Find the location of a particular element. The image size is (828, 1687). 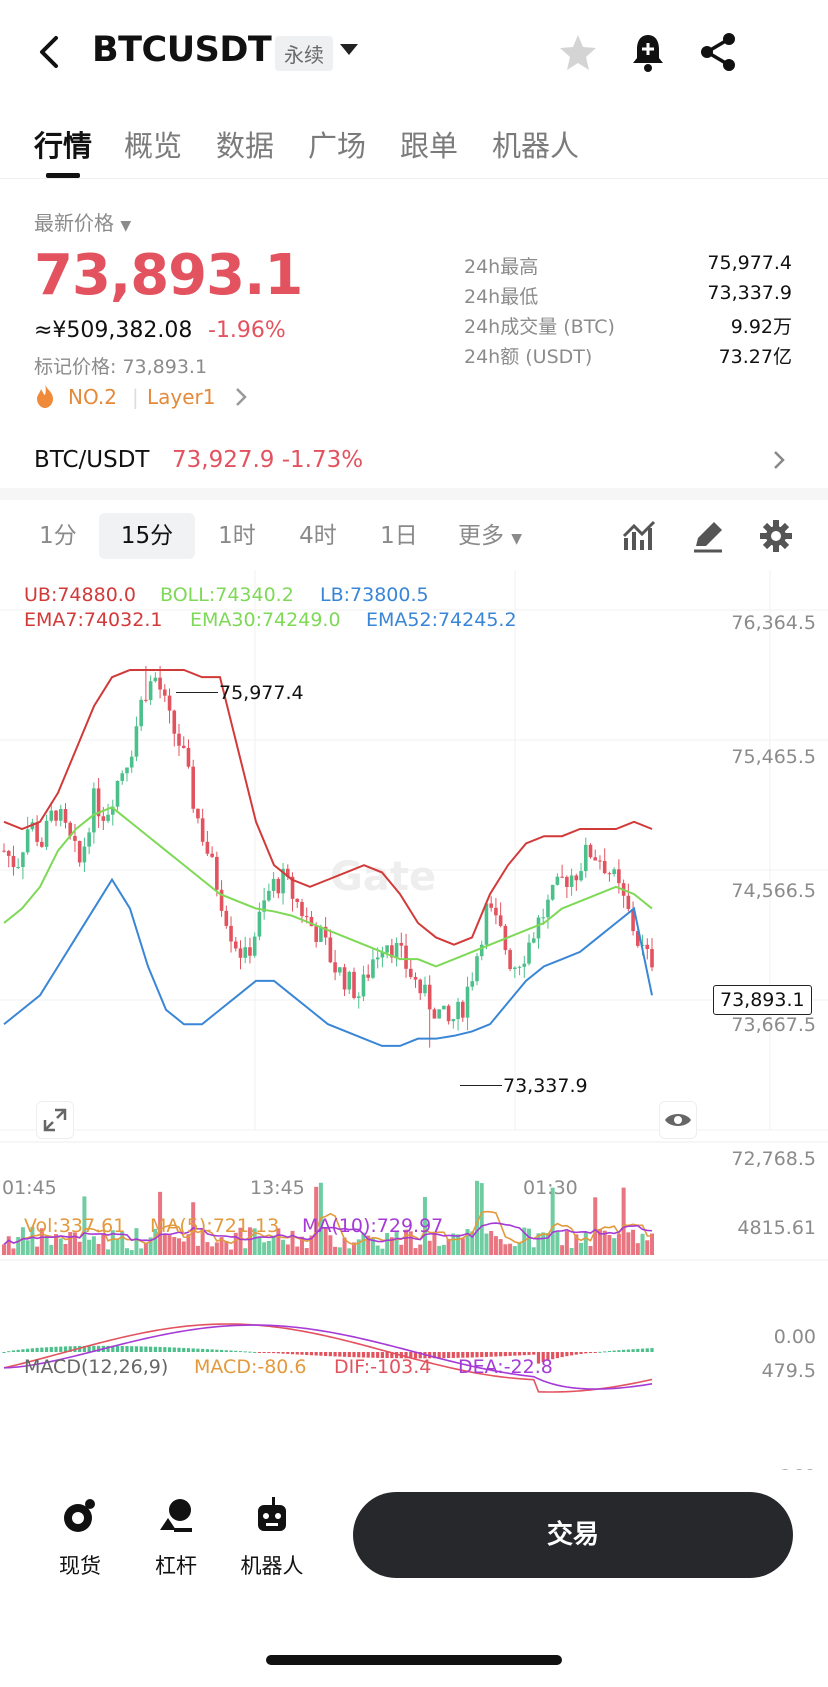

price-type-label: 最新价格 ▼ is located at coordinates (83, 223).